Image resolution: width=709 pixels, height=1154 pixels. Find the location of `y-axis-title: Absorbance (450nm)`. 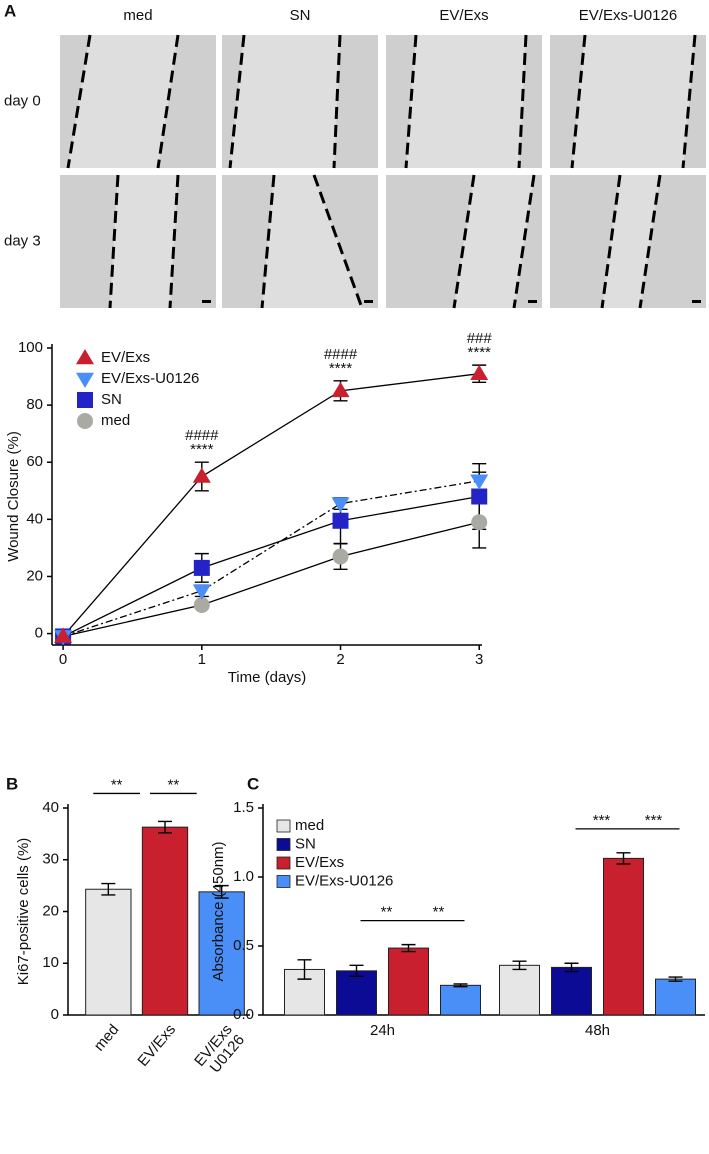

y-axis-title: Absorbance (450nm) is located at coordinates (218, 911).